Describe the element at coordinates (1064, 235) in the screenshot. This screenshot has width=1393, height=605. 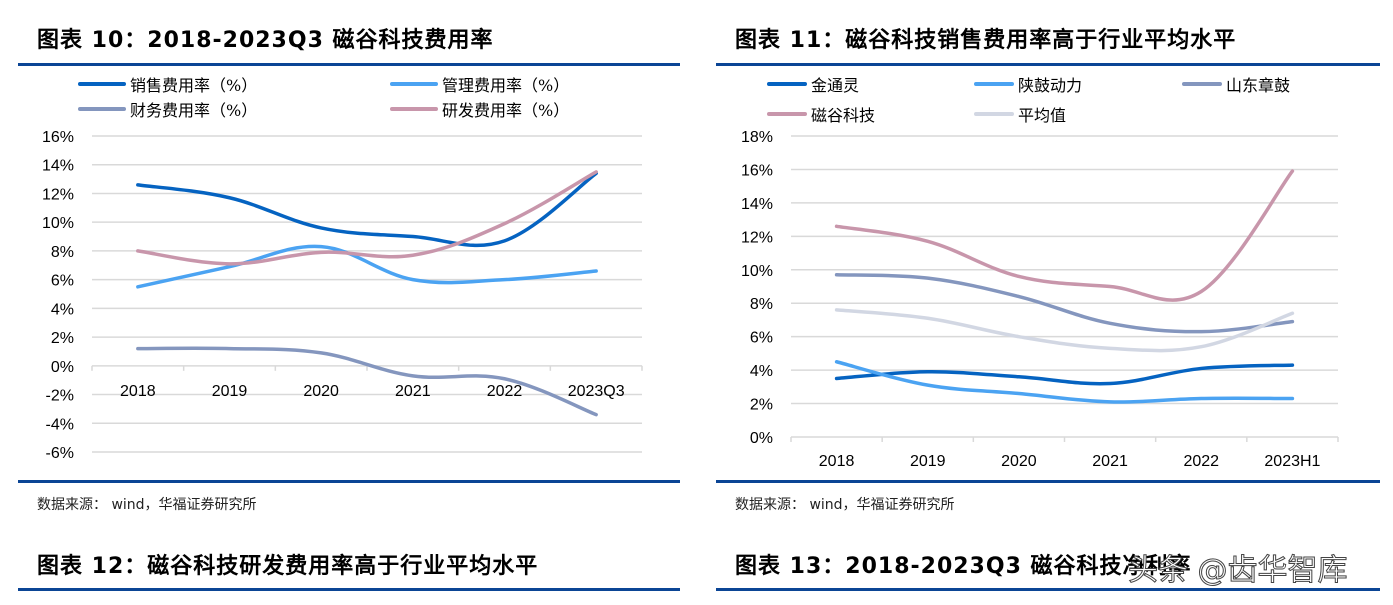
I see `series-line-磁谷科技` at that location.